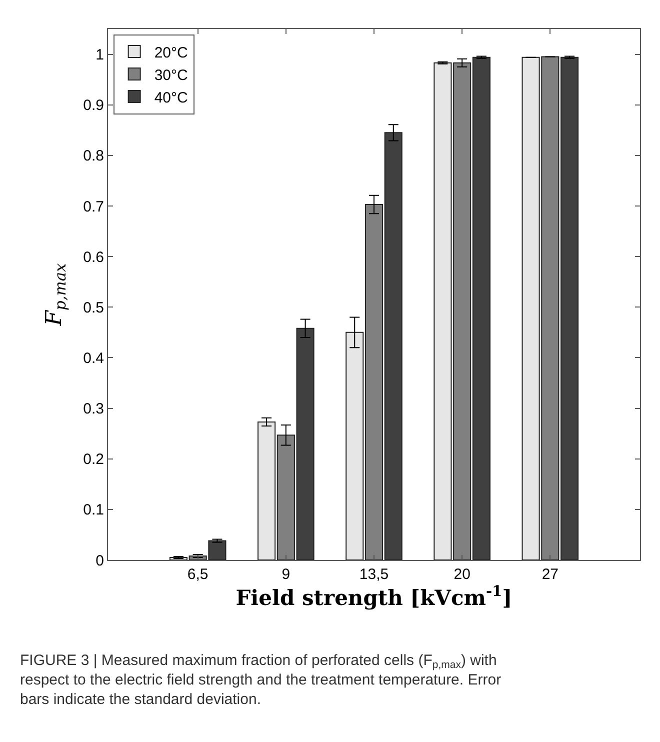 The height and width of the screenshot is (742, 660). What do you see at coordinates (171, 97) in the screenshot?
I see `legend-label: 40°C` at bounding box center [171, 97].